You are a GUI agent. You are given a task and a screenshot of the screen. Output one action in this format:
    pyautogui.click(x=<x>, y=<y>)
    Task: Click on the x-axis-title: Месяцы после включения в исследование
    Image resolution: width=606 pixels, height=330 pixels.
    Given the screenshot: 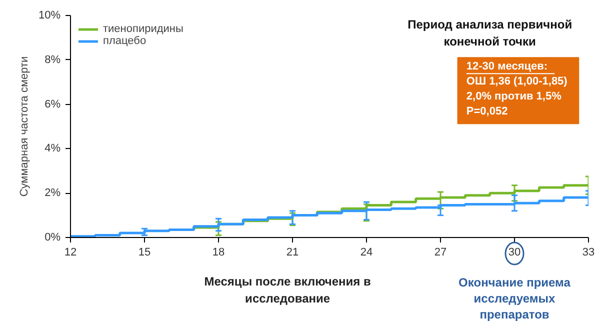 What is the action you would take?
    pyautogui.click(x=287, y=290)
    